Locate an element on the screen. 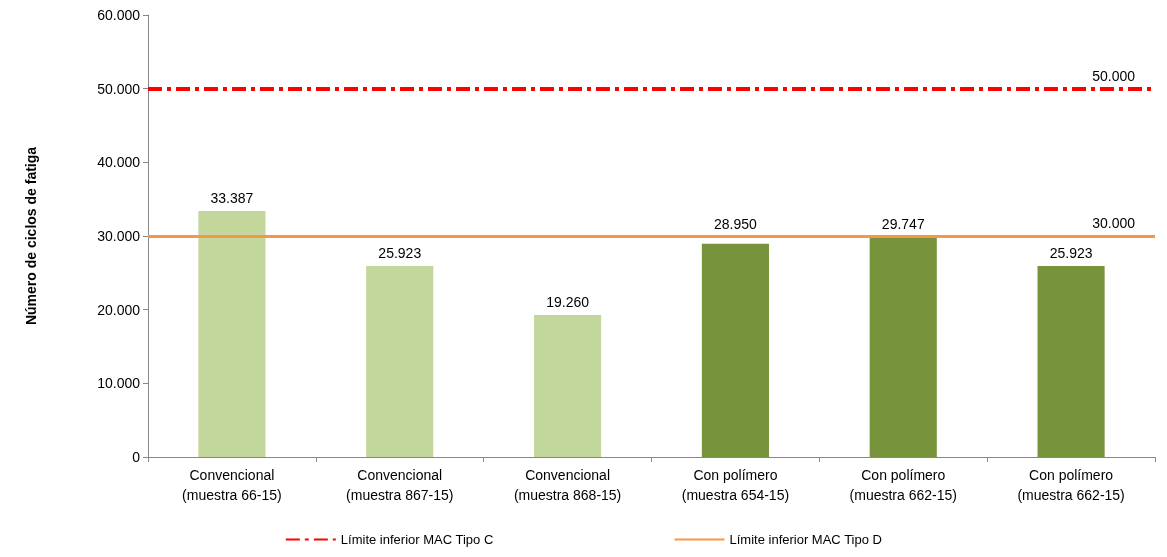 The width and height of the screenshot is (1167, 557). annotation: 50.000 is located at coordinates (1114, 75).